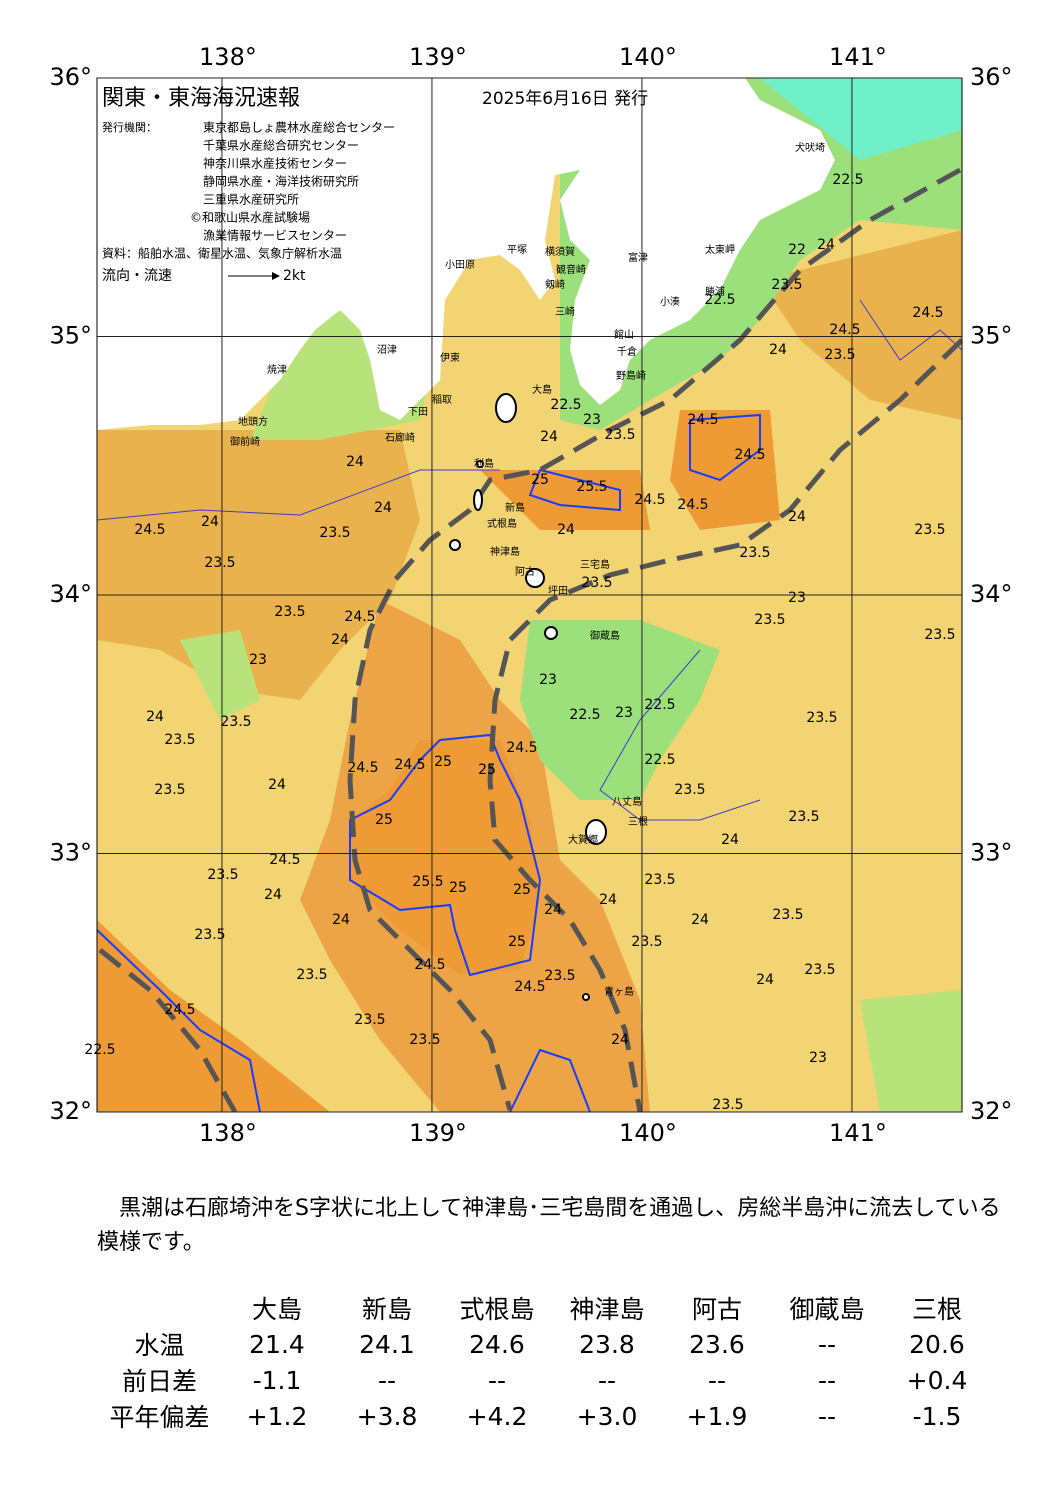  Describe the element at coordinates (137, 276) in the screenshot. I see `legend-label: 流向・流速` at that location.